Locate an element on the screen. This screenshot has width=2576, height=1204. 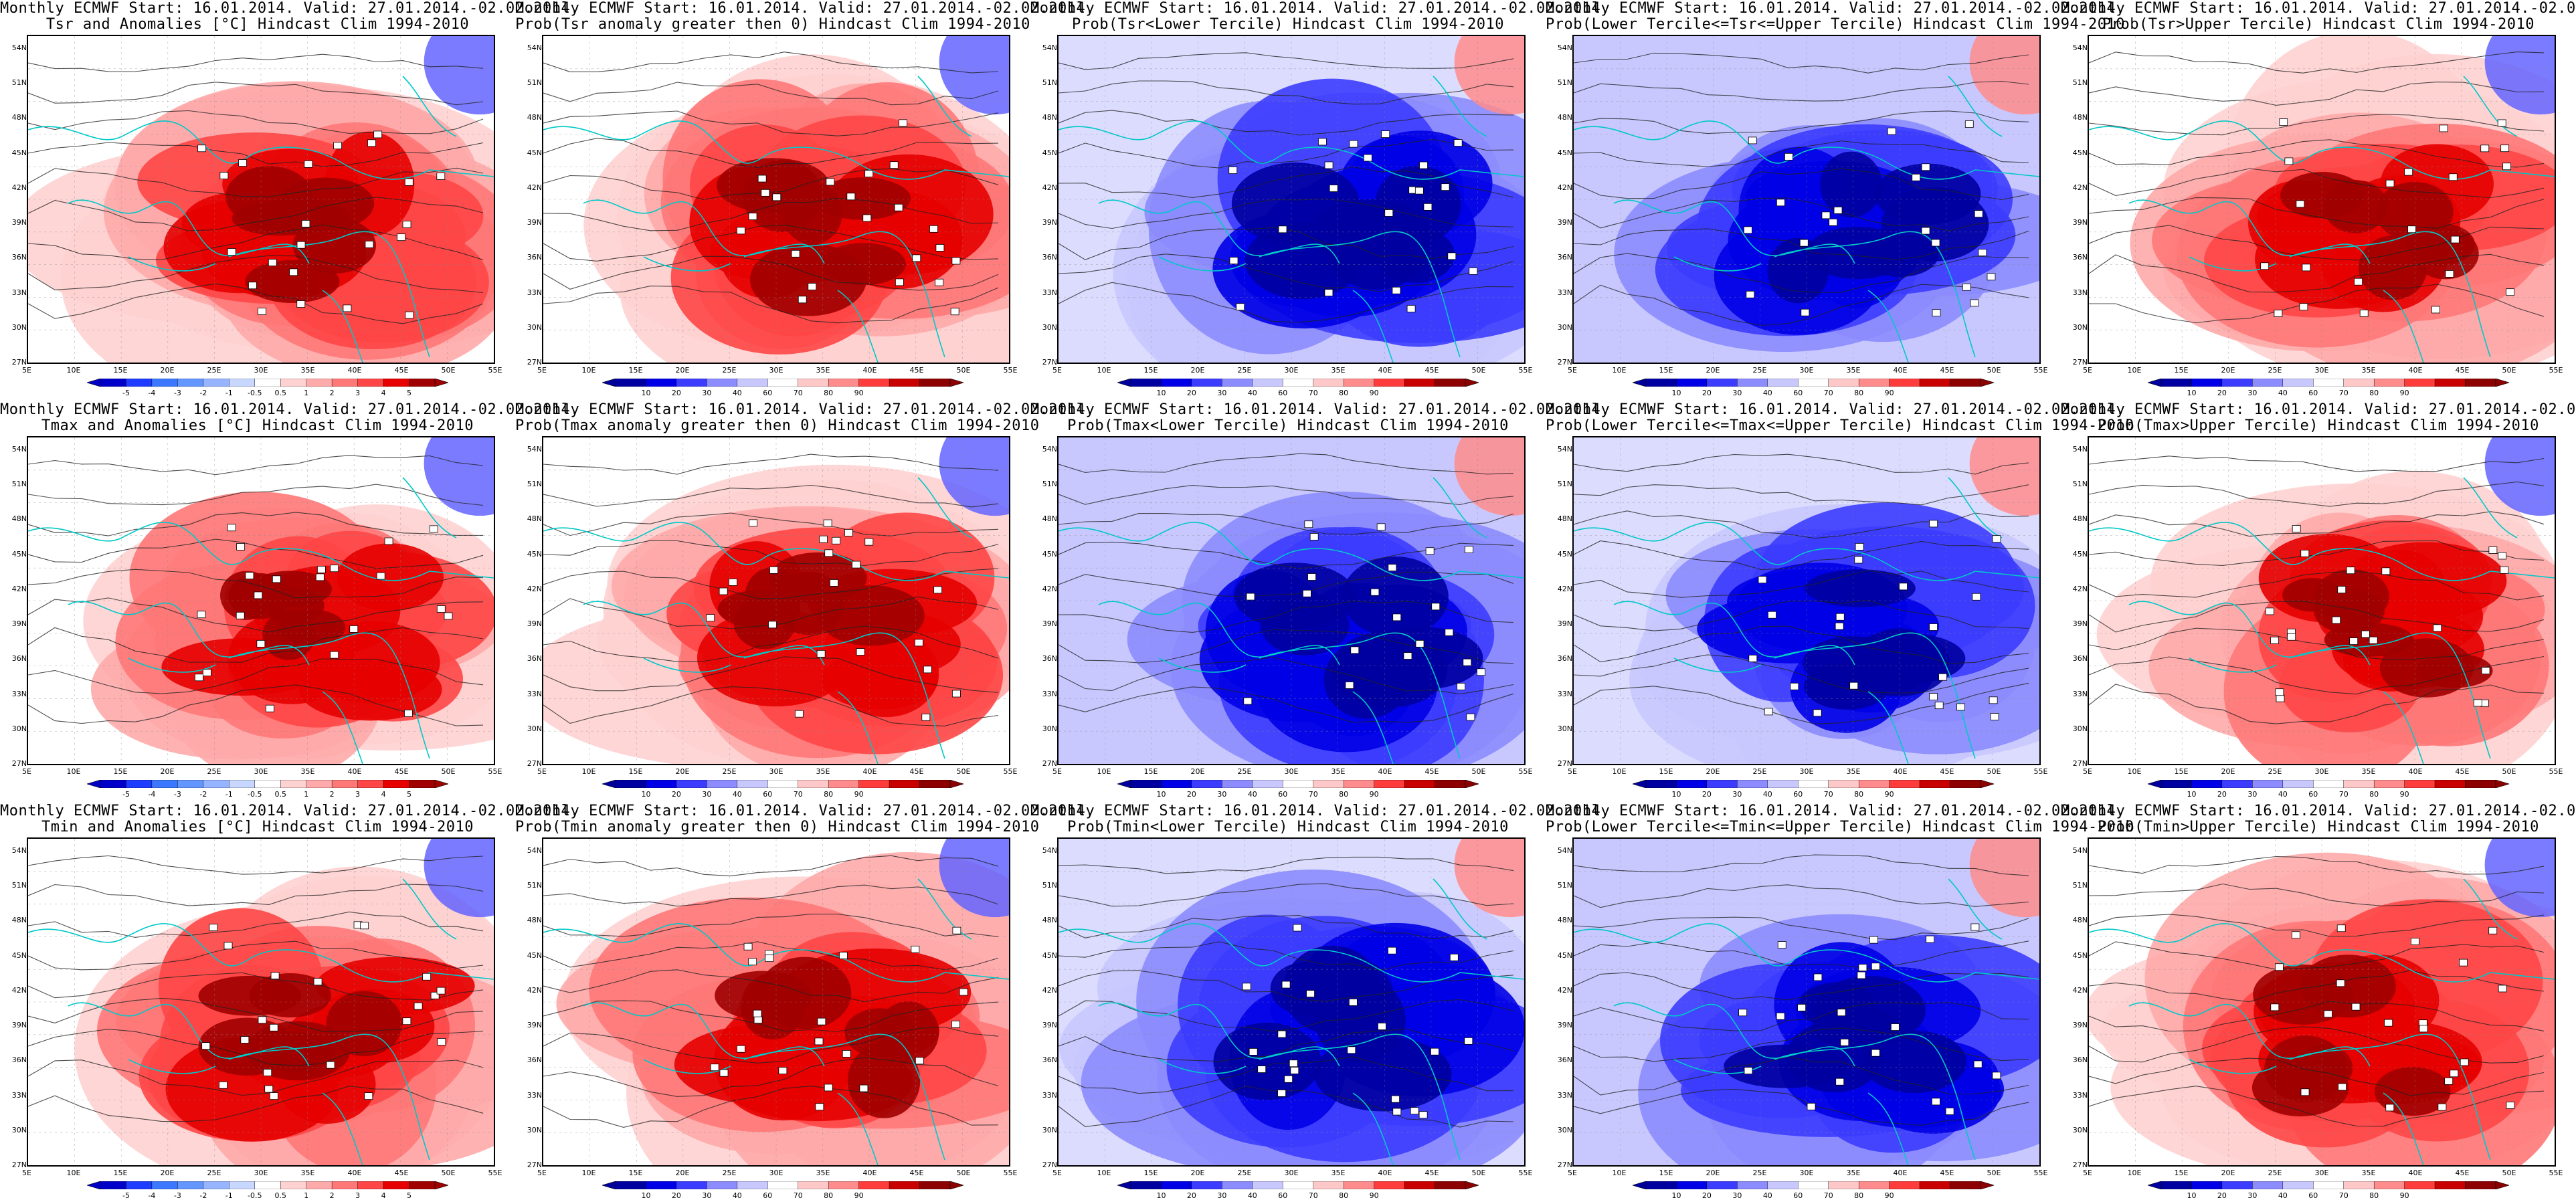
color-bar-label: 80 is located at coordinates (2374, 794).